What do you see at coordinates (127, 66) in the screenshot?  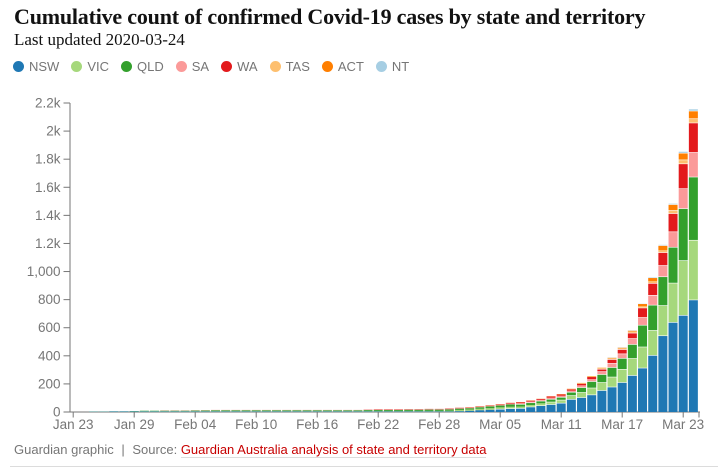 I see `legend-swatch-qld` at bounding box center [127, 66].